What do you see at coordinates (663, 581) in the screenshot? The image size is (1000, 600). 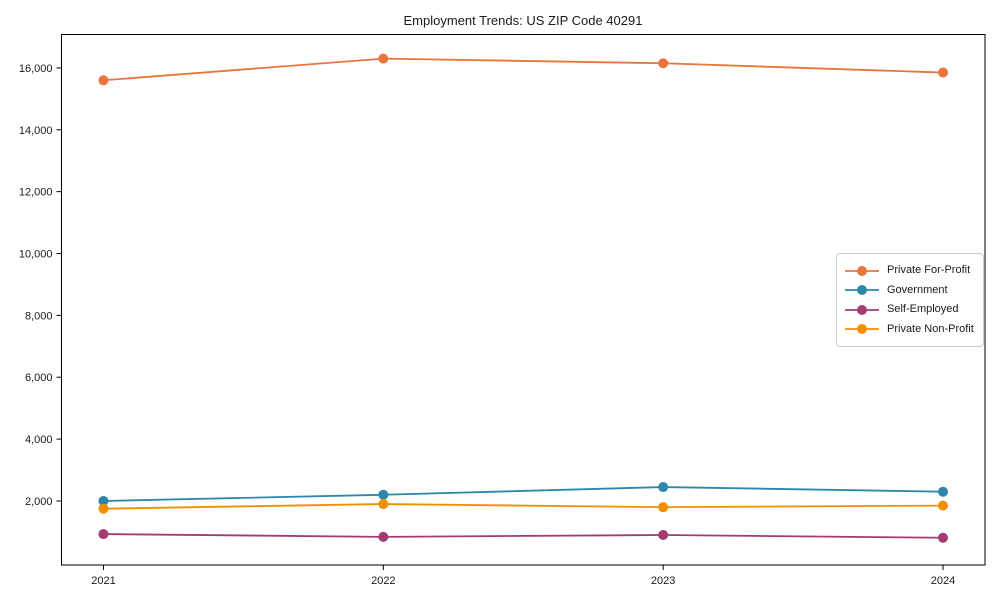 I see `x-tick-label: 2023` at bounding box center [663, 581].